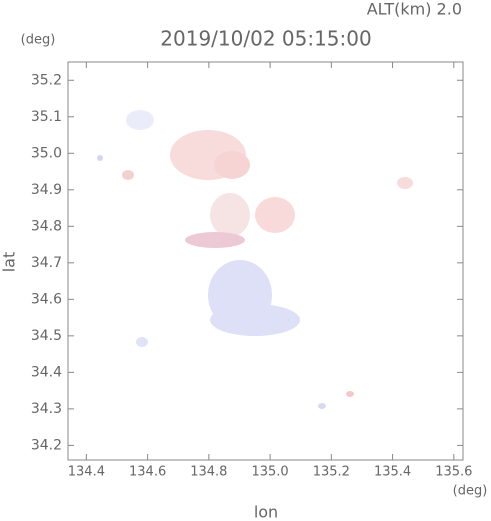  I want to click on x-tick-label: 134.8, so click(208, 472).